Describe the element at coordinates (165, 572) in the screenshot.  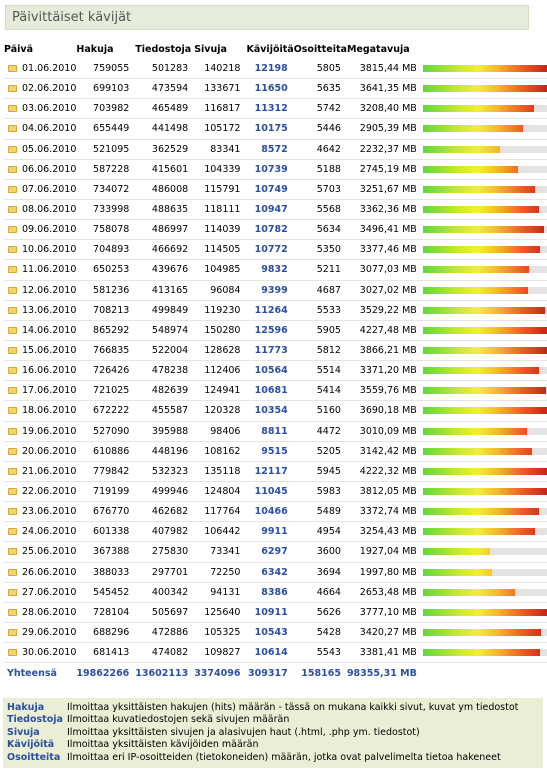
I see `row-files: 297701` at that location.